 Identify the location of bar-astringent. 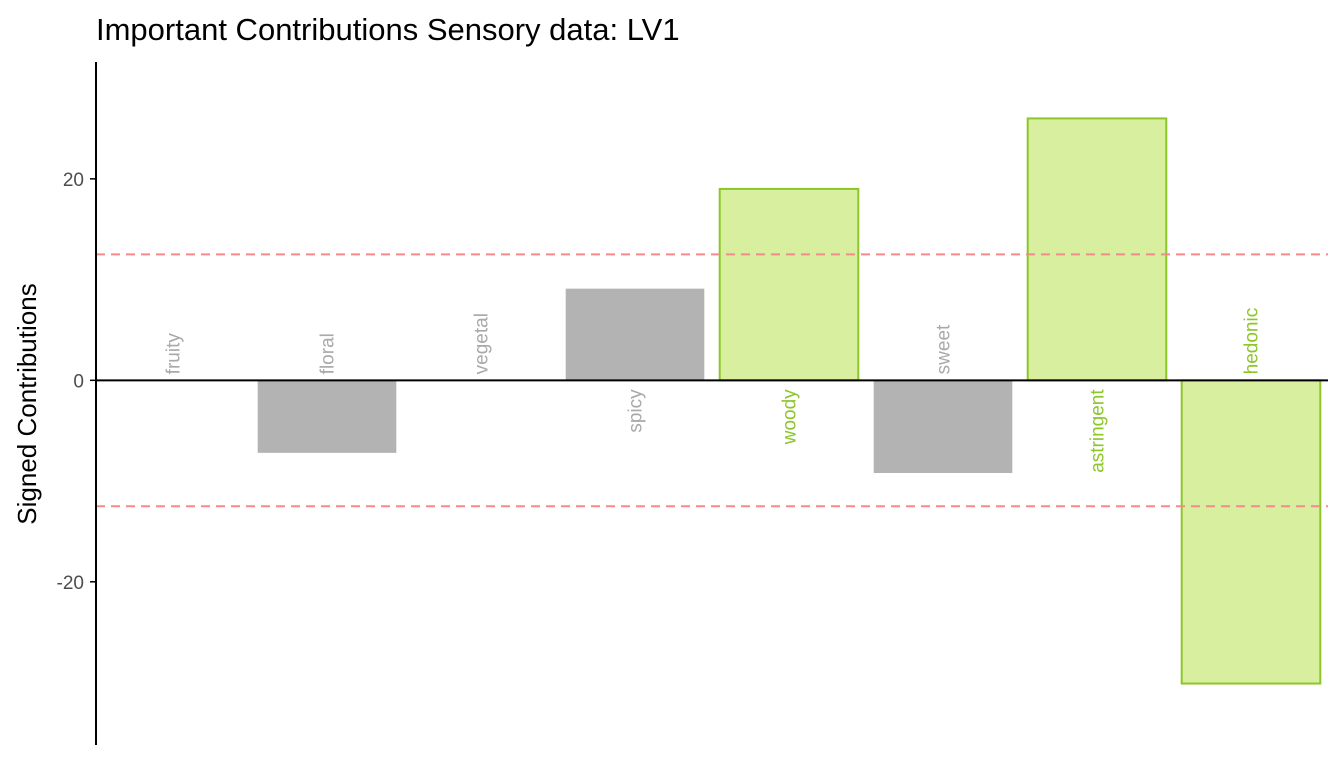
(1097, 249).